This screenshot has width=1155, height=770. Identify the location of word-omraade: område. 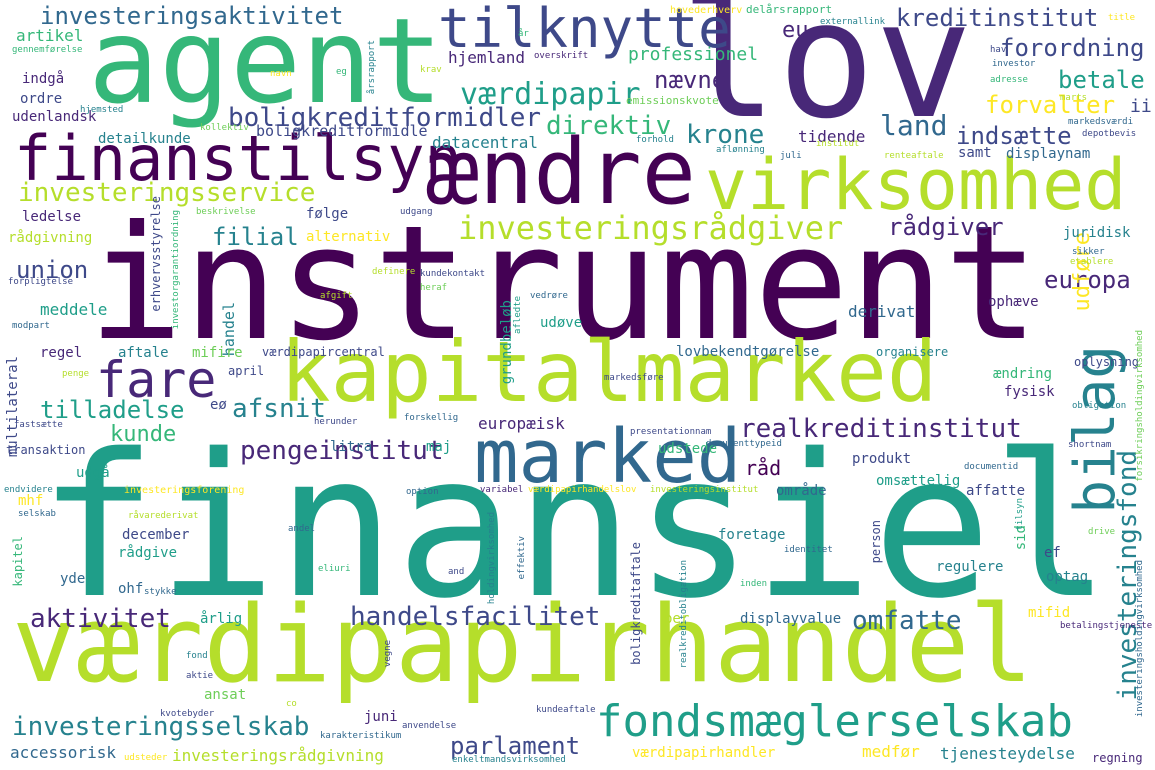
(801, 491).